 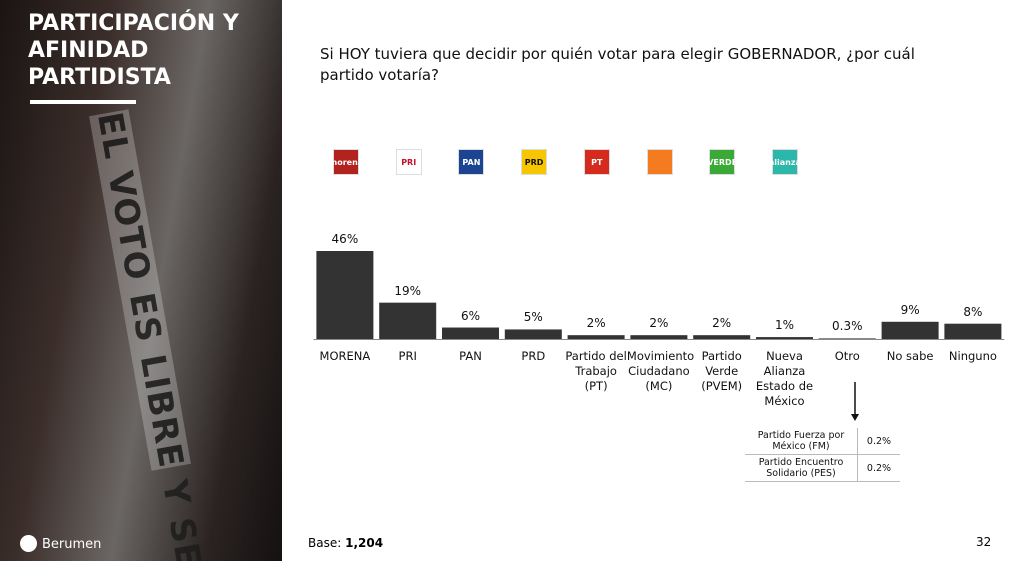 I want to click on value-label: 46%, so click(x=345, y=239).